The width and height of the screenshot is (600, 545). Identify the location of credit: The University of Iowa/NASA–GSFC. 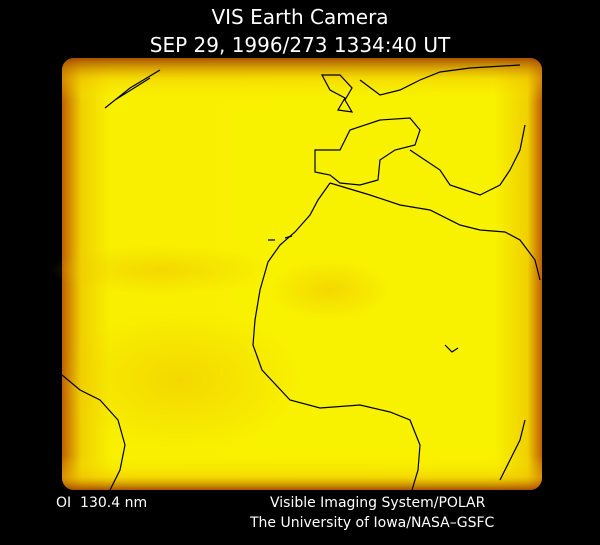
(372, 523).